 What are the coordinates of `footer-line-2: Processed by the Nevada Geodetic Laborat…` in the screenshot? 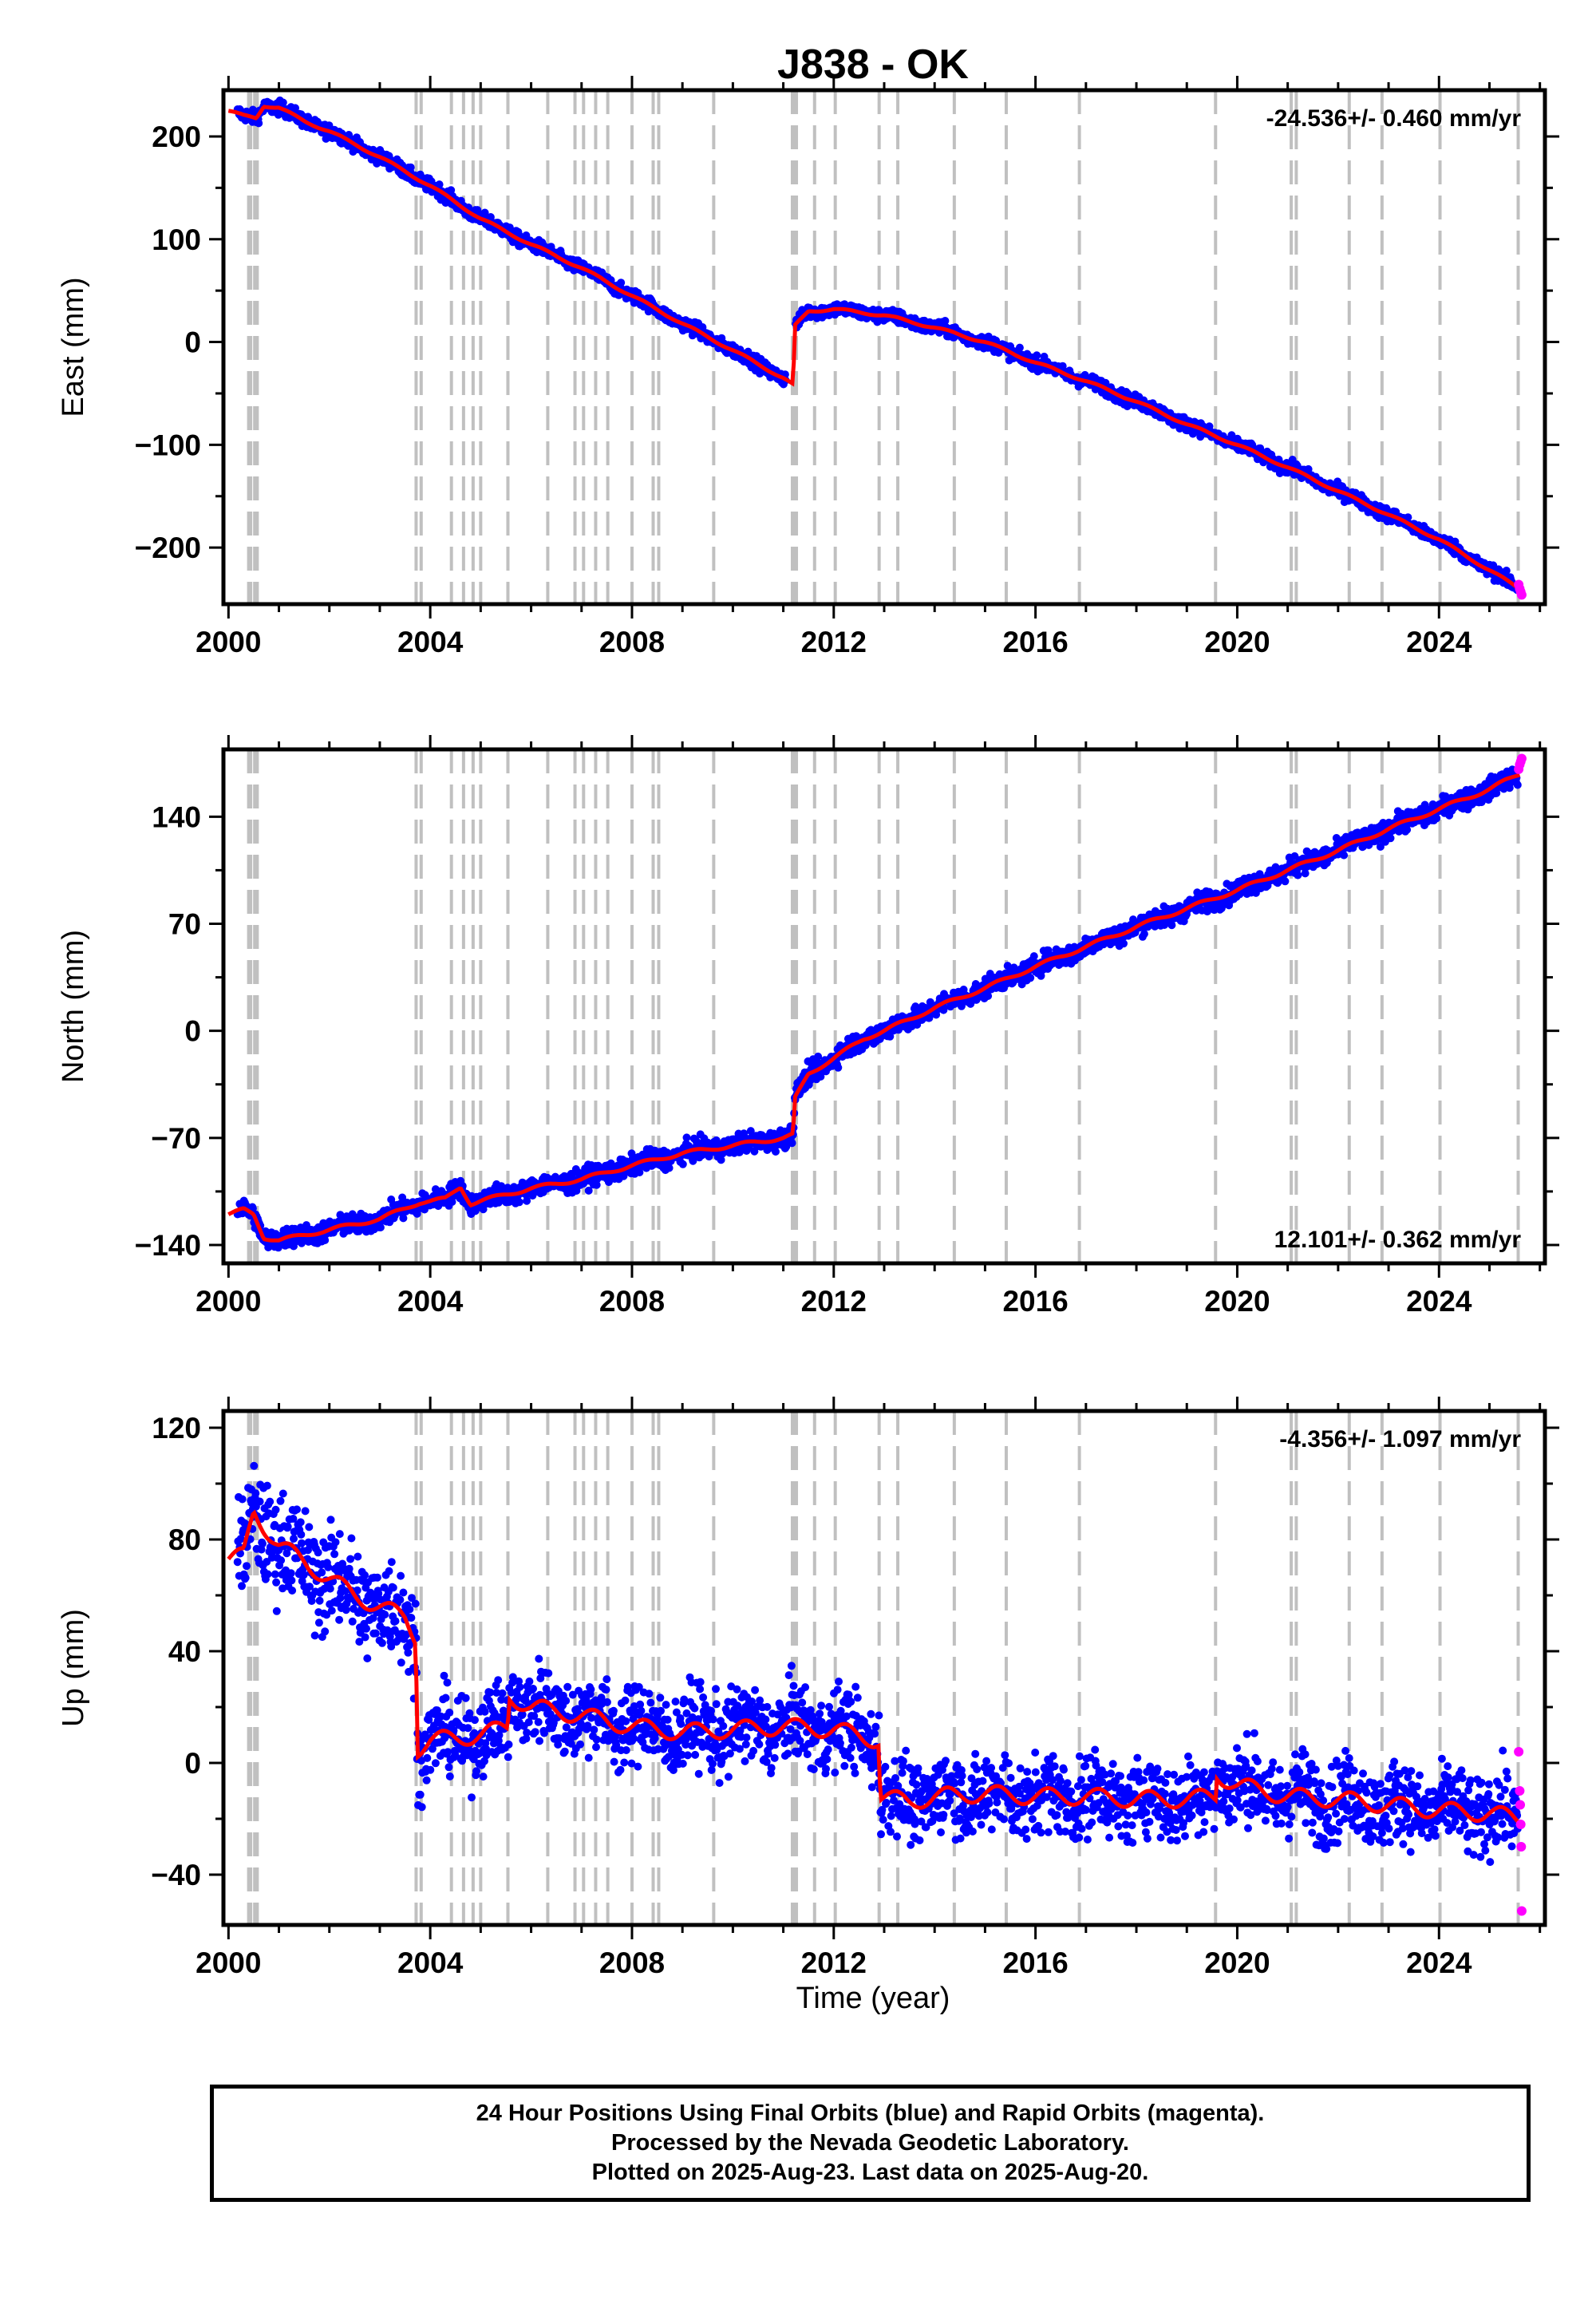 It's located at (870, 2143).